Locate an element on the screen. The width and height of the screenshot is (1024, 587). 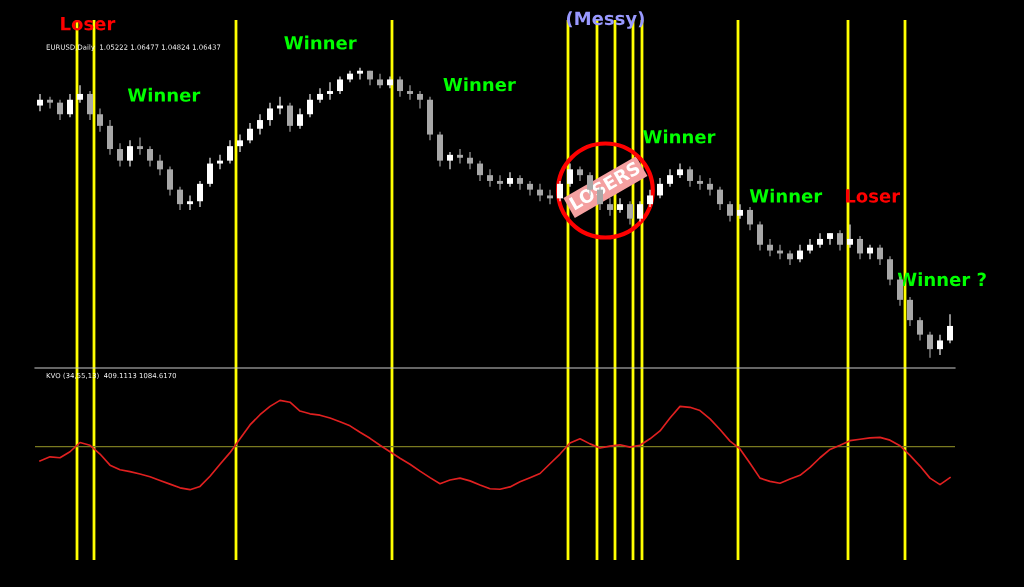
text: Winner is located at coordinates (320, 42).